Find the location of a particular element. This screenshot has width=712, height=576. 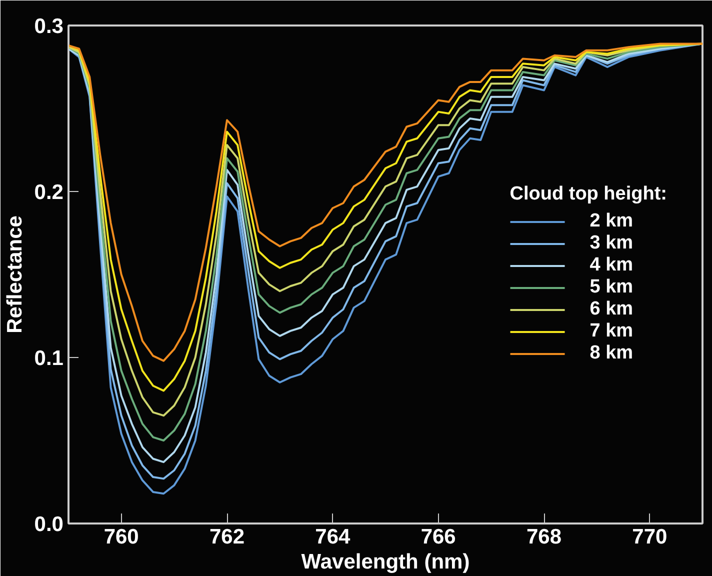

legend-label: 6 km is located at coordinates (612, 309).